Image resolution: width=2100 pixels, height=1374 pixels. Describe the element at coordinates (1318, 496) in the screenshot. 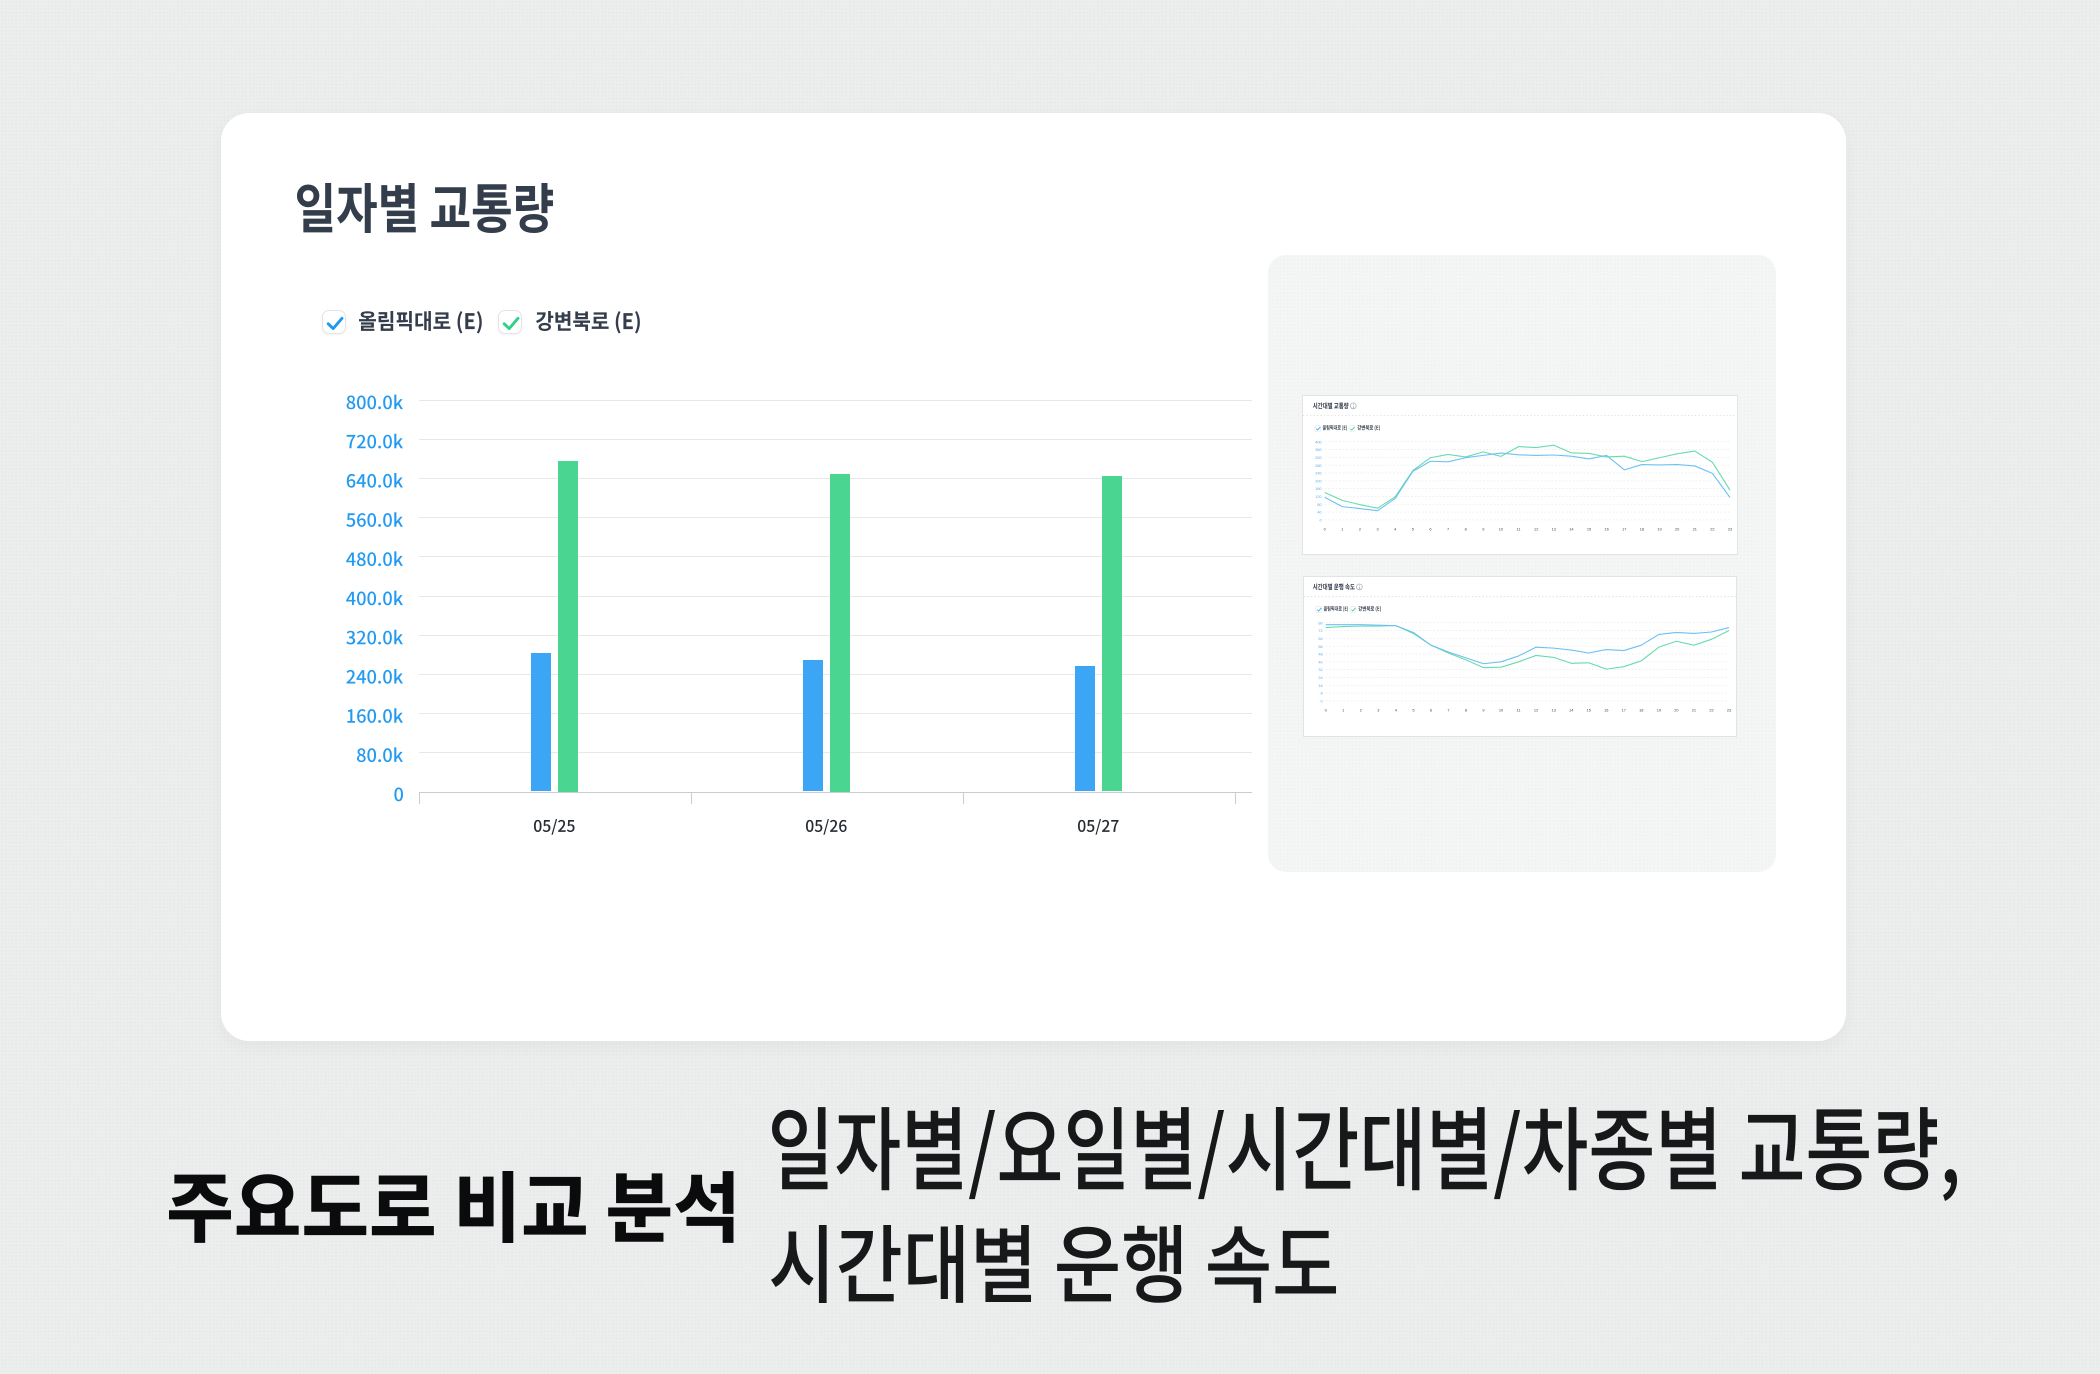

I see `svg-text: 120` at that location.